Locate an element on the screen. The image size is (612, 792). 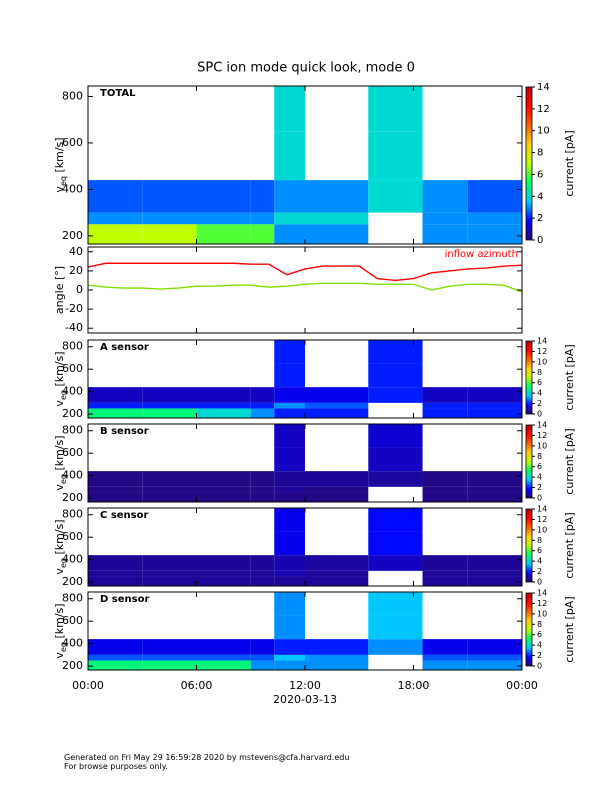
panel-label: D sensor is located at coordinates (124, 599).